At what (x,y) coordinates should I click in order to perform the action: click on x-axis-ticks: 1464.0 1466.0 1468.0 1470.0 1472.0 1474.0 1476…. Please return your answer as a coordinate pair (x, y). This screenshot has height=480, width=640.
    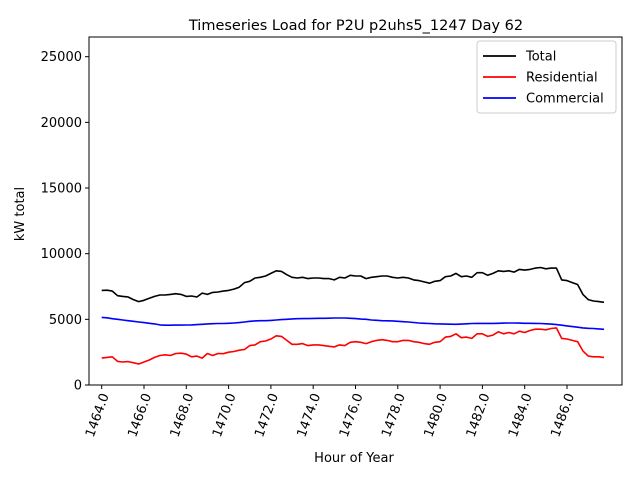
    Looking at the image, I should click on (330, 412).